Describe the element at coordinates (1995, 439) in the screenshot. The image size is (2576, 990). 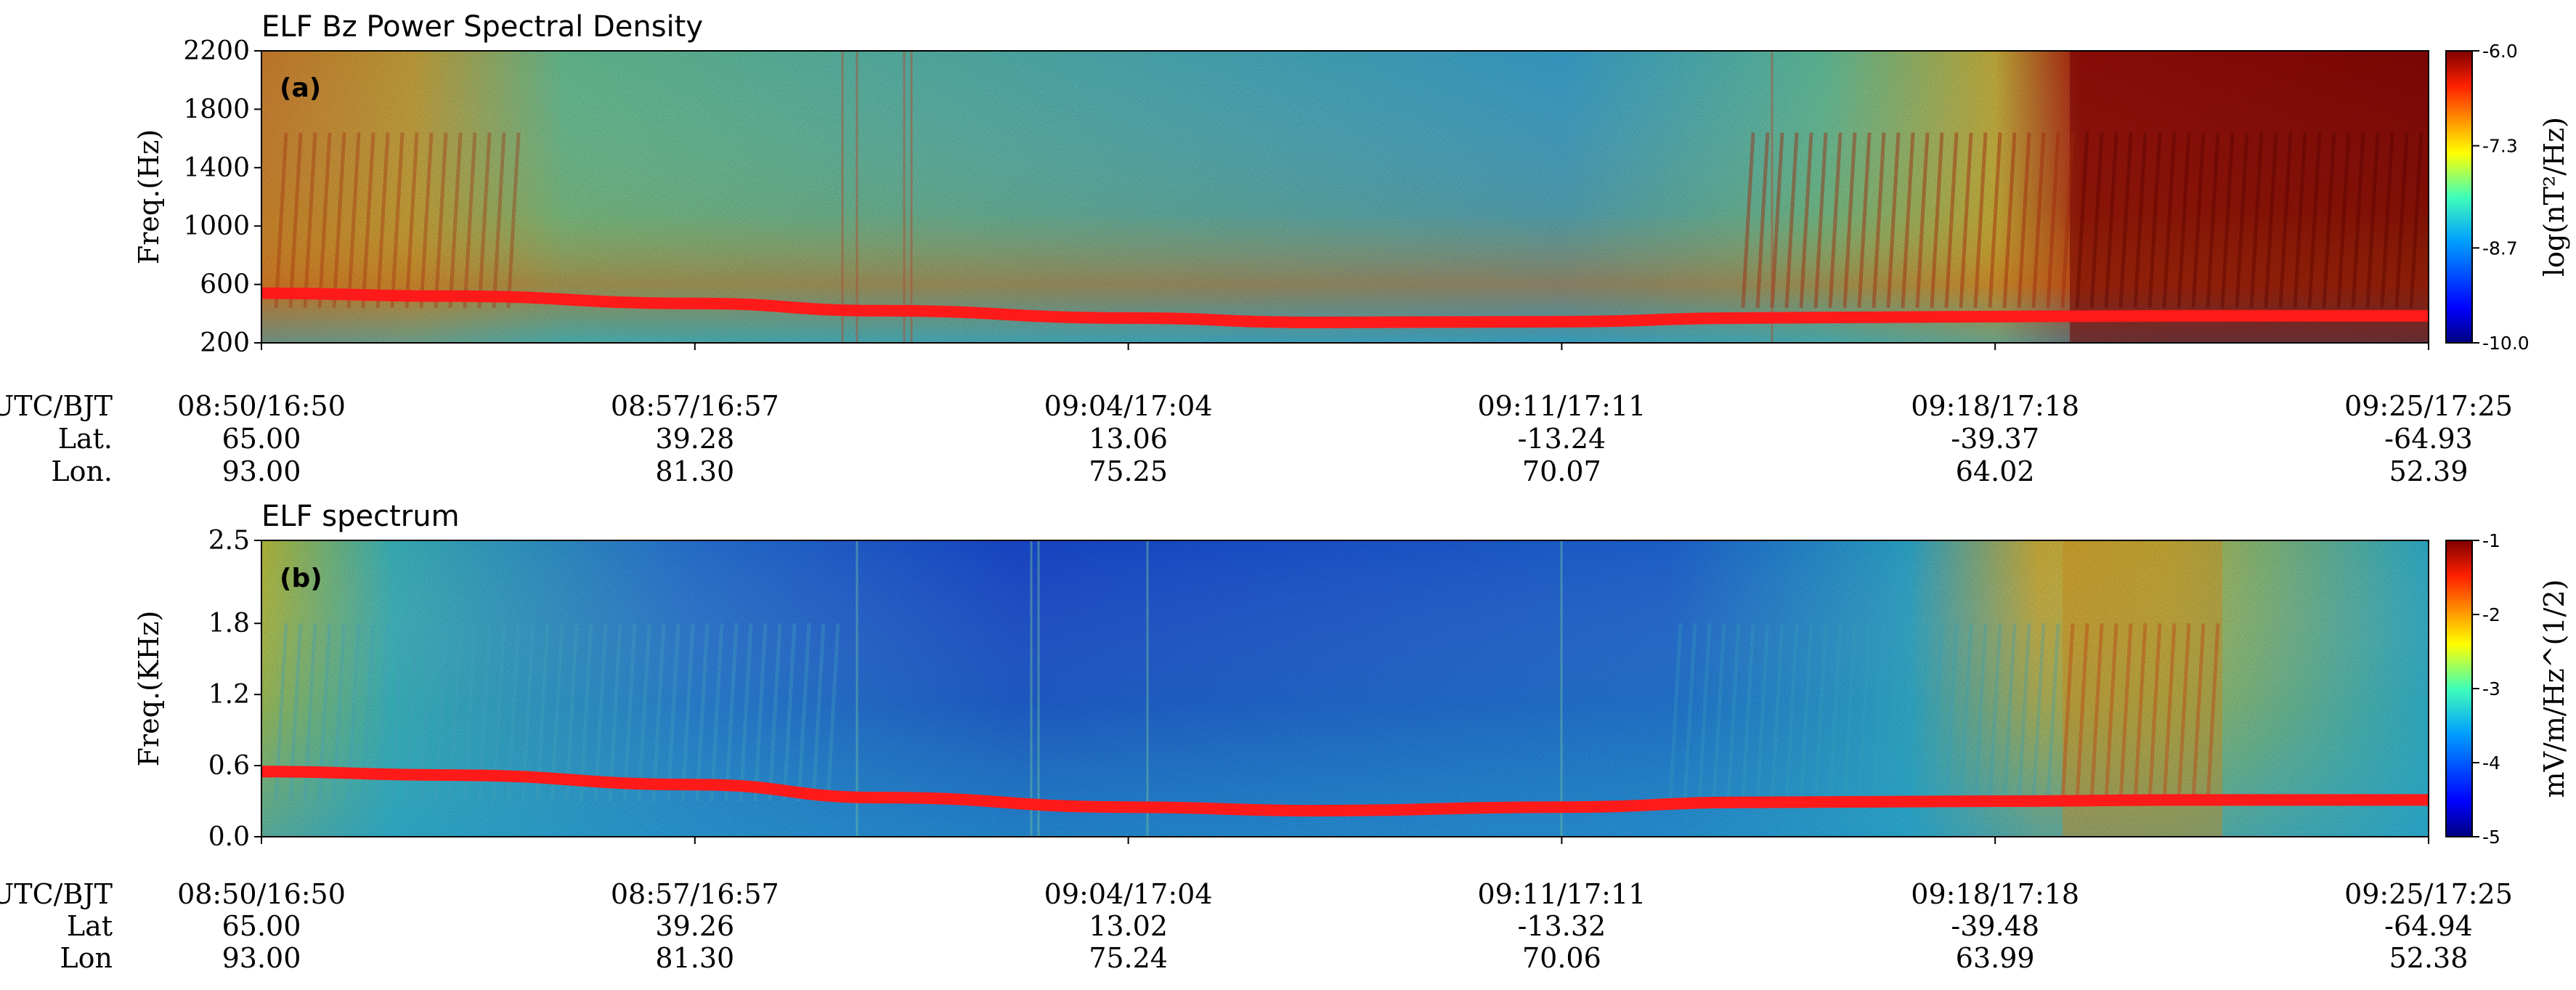
I see `x-tick-value: -39.37` at that location.